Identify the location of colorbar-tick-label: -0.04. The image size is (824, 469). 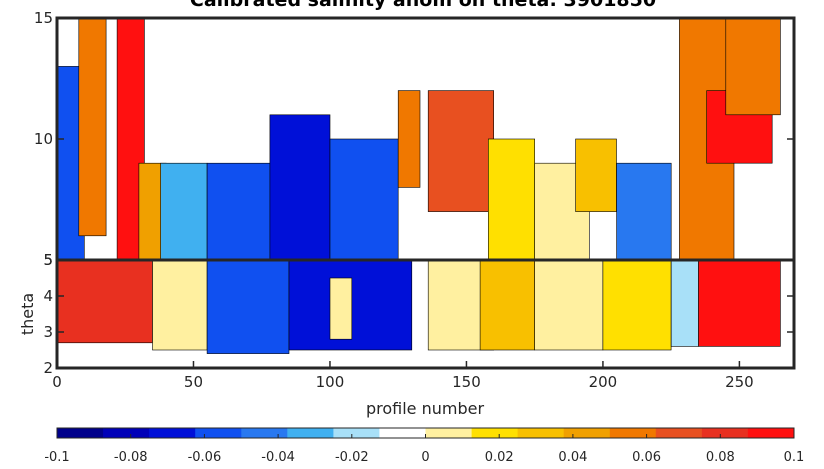
(278, 457).